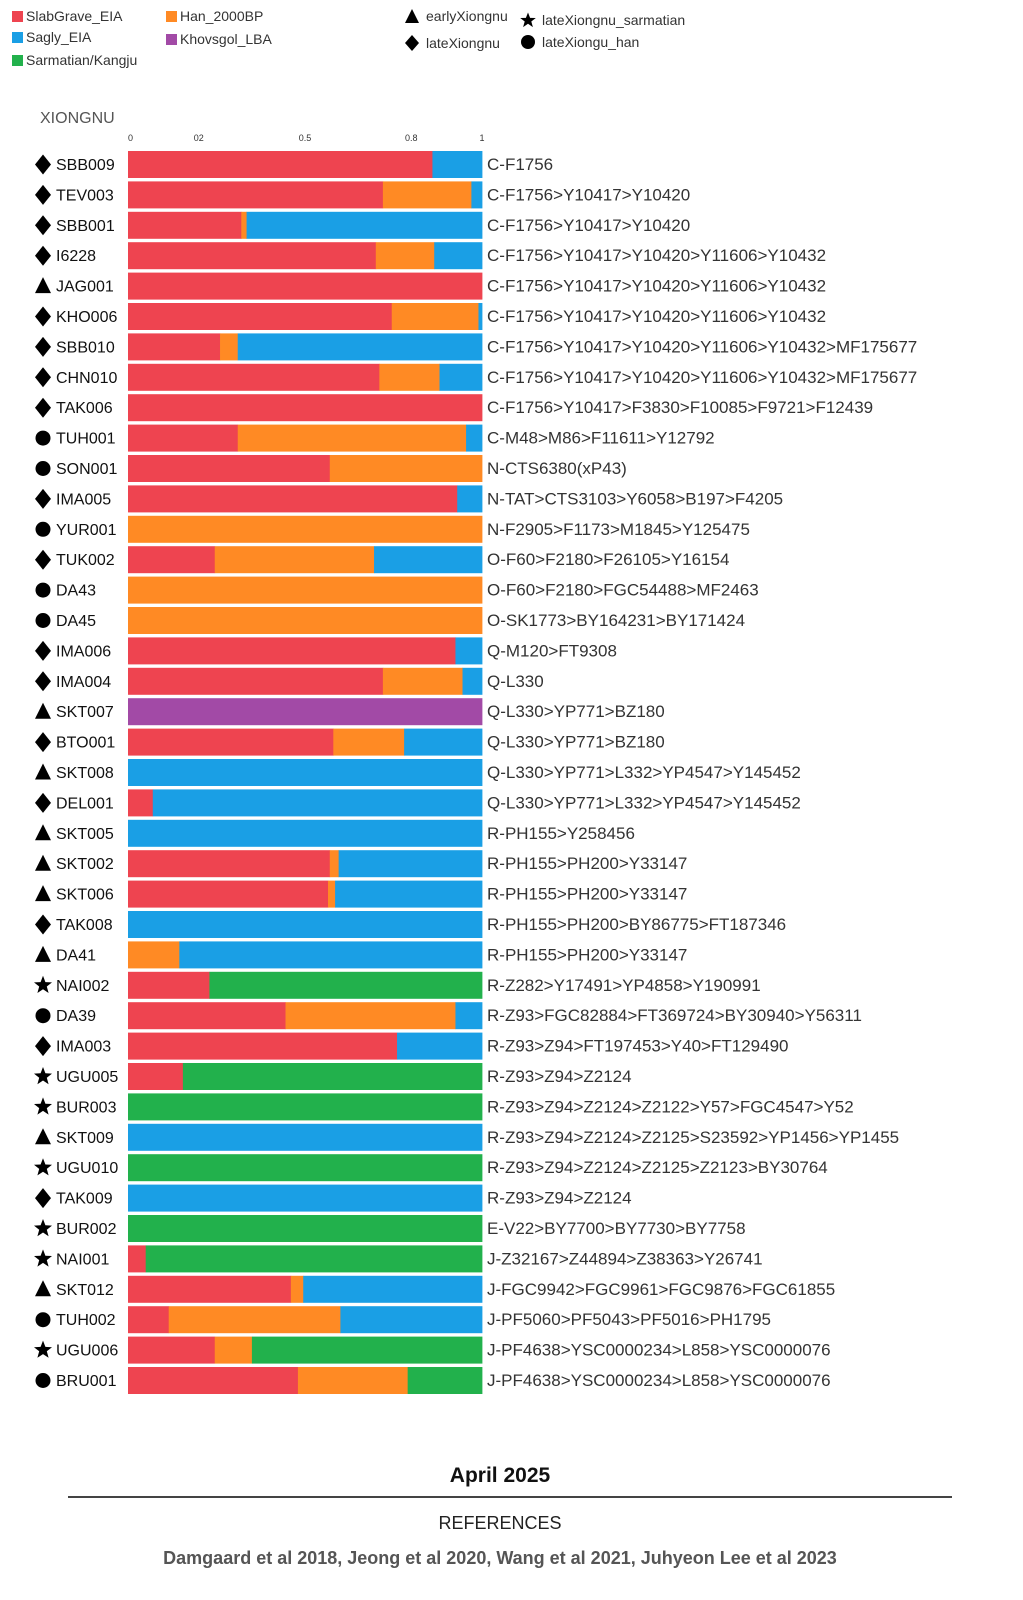  Describe the element at coordinates (85, 864) in the screenshot. I see `sample-label: SKT002` at that location.